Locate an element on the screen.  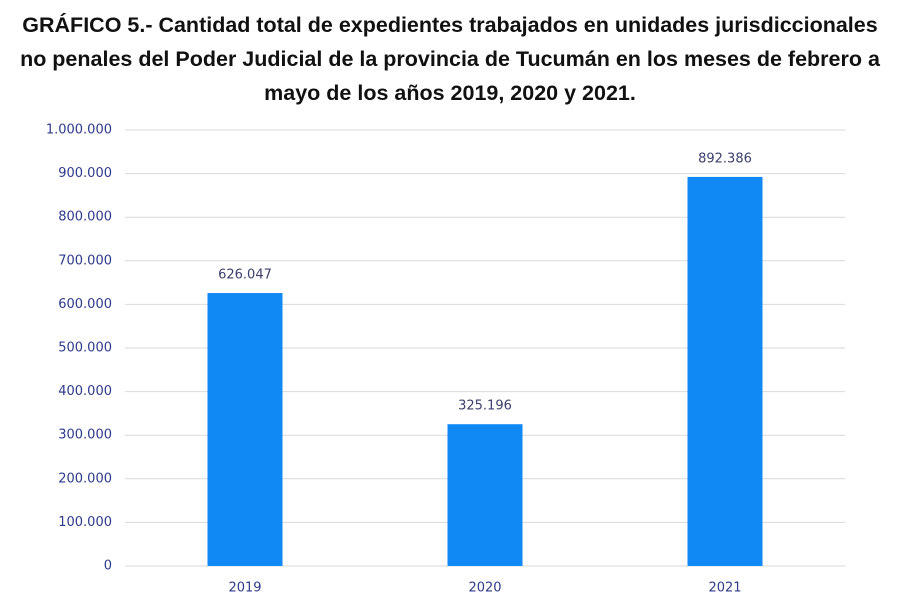
y-tick-label: 600.000 is located at coordinates (85, 304).